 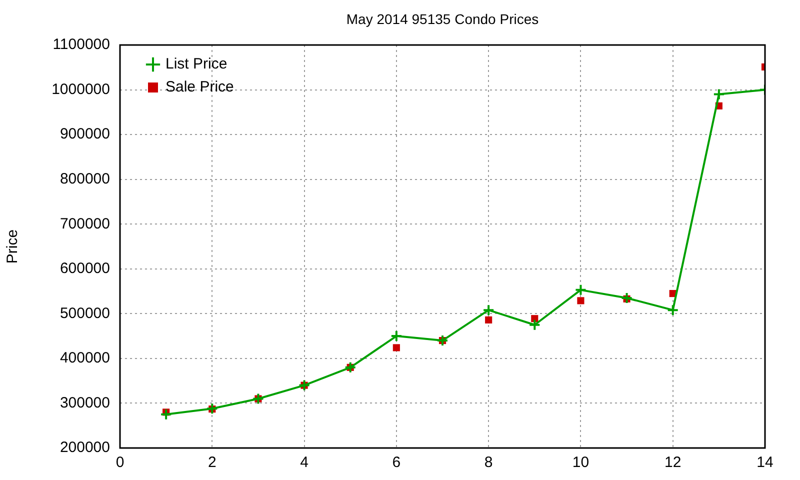 I want to click on x-tick-label: 0, so click(x=120, y=463).